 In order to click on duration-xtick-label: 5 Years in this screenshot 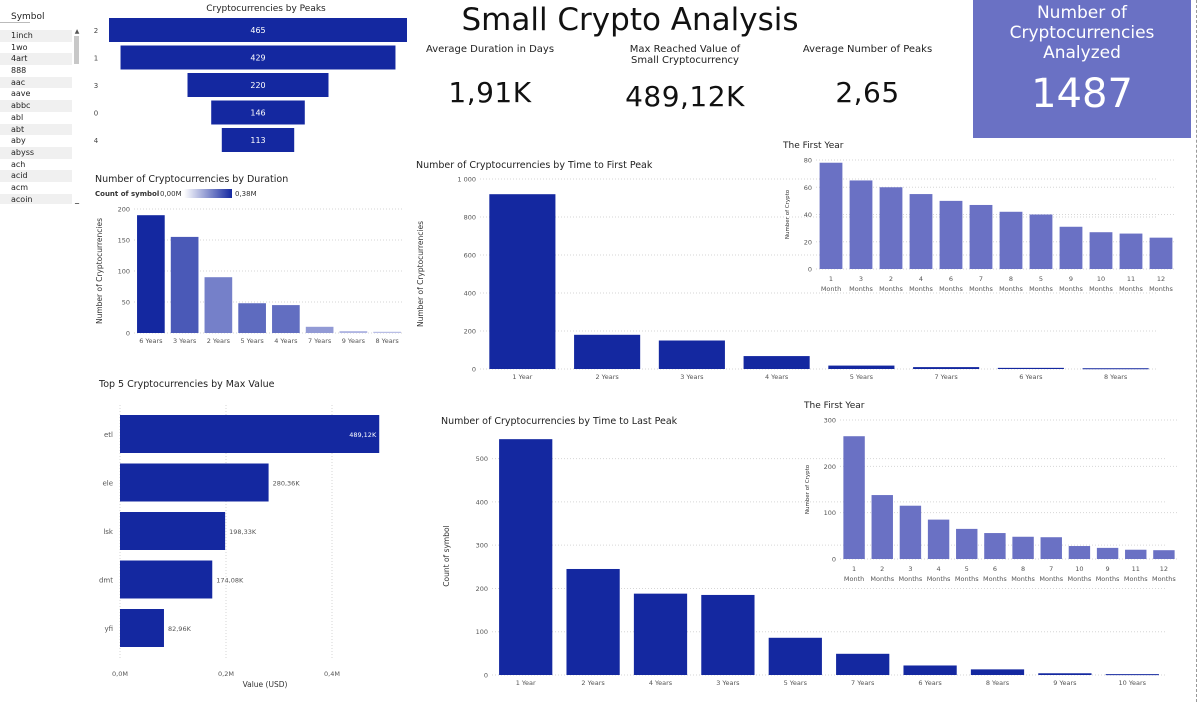, I will do `click(252, 341)`.